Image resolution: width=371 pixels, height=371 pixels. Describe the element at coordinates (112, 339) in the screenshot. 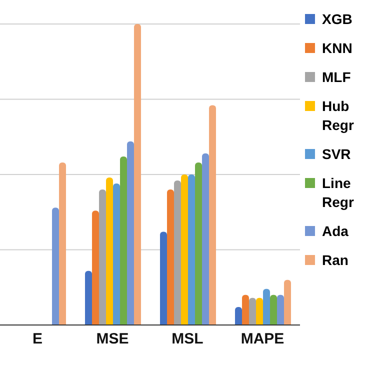

I see `x-tick-label: MSE` at that location.